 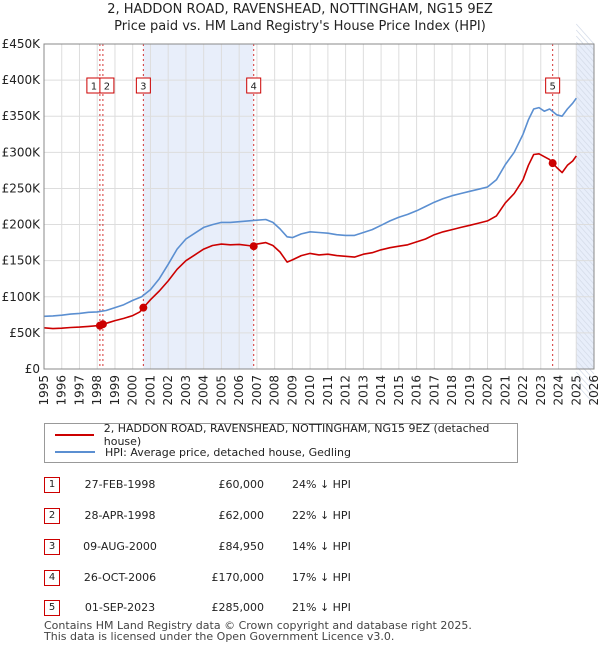 I want to click on y-tick-label: £400K, so click(x=22, y=80).